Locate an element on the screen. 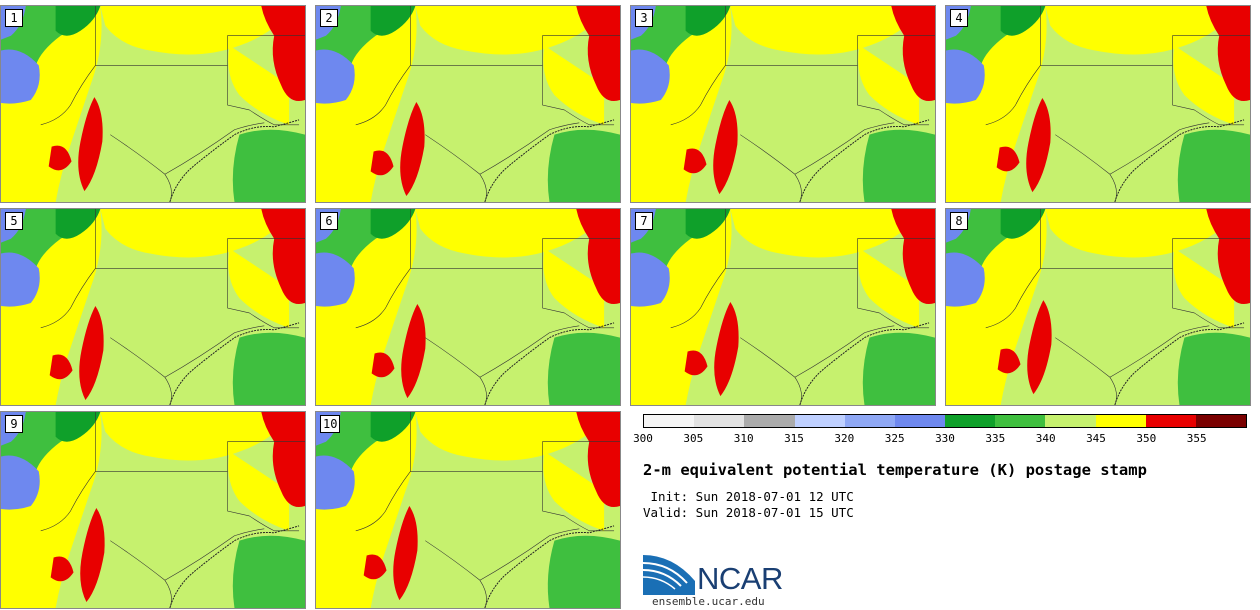 This screenshot has height=610, width=1260. member-panel-2: 2 is located at coordinates (468, 104).